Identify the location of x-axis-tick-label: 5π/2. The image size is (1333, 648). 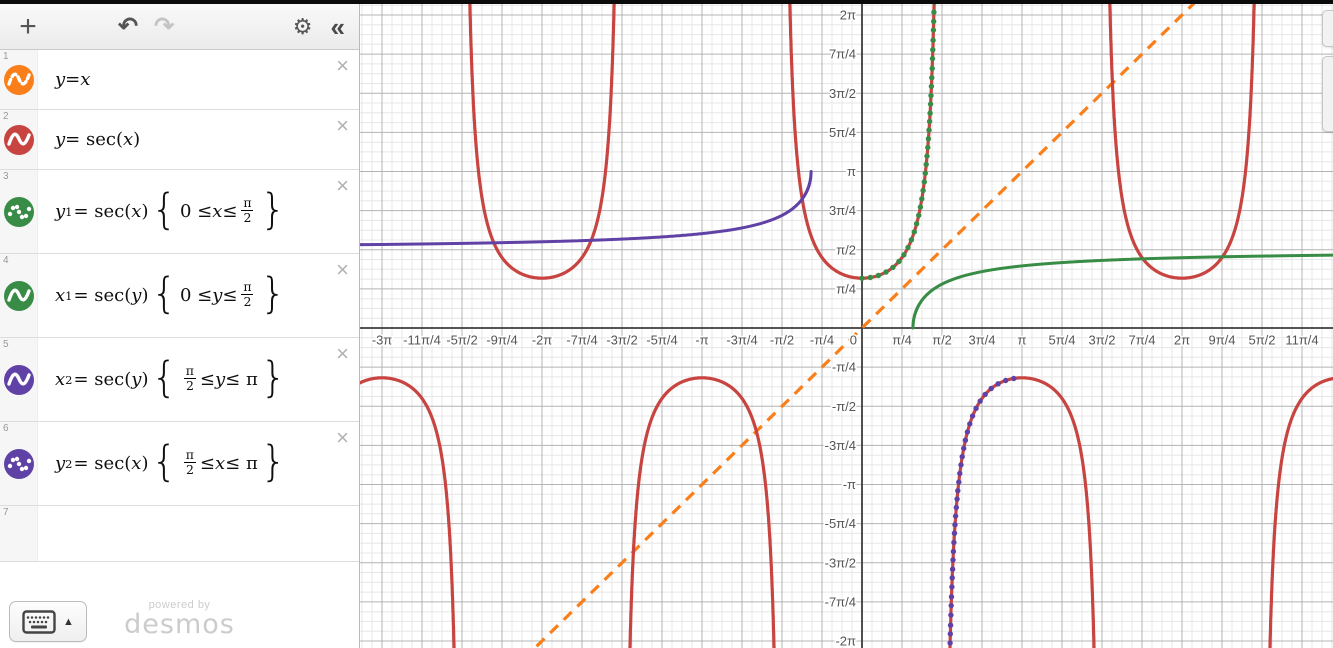
(1261, 340).